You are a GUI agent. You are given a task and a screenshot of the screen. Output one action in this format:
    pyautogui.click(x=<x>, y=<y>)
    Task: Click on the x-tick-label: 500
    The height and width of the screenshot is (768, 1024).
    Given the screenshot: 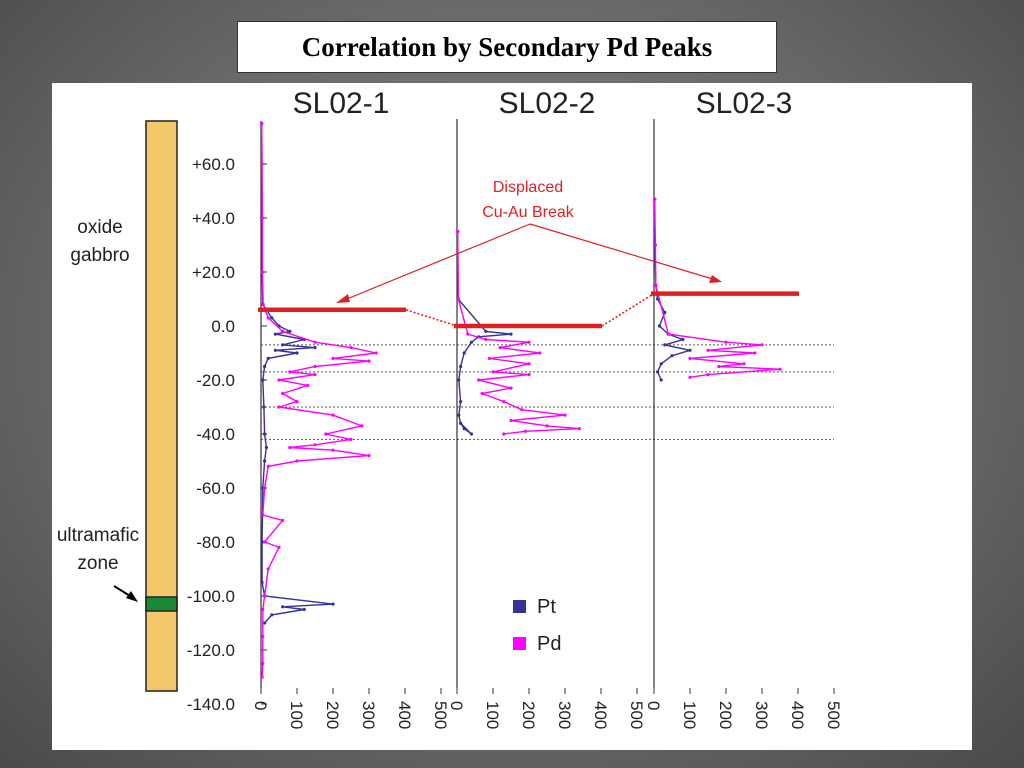 What is the action you would take?
    pyautogui.click(x=833, y=715)
    